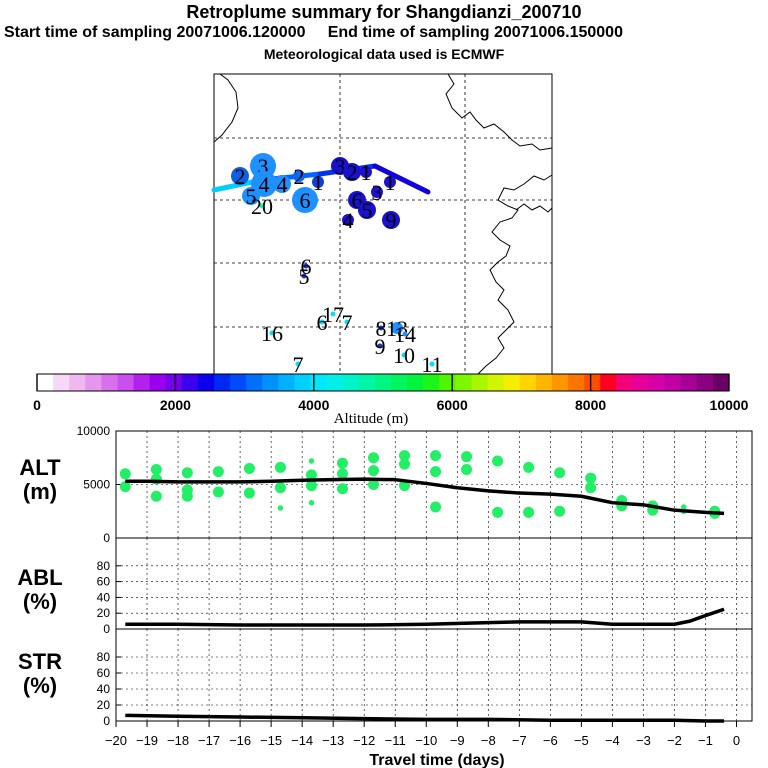  What do you see at coordinates (736, 740) in the screenshot?
I see `x-tick-label: 0` at bounding box center [736, 740].